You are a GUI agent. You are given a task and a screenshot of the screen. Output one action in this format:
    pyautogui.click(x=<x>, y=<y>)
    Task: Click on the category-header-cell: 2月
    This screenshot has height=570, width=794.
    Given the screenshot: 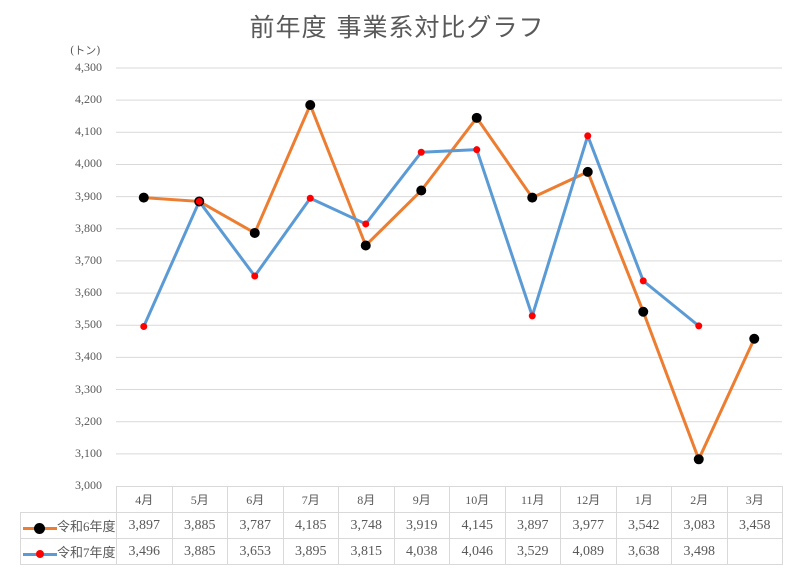 What is the action you would take?
    pyautogui.click(x=699, y=499)
    